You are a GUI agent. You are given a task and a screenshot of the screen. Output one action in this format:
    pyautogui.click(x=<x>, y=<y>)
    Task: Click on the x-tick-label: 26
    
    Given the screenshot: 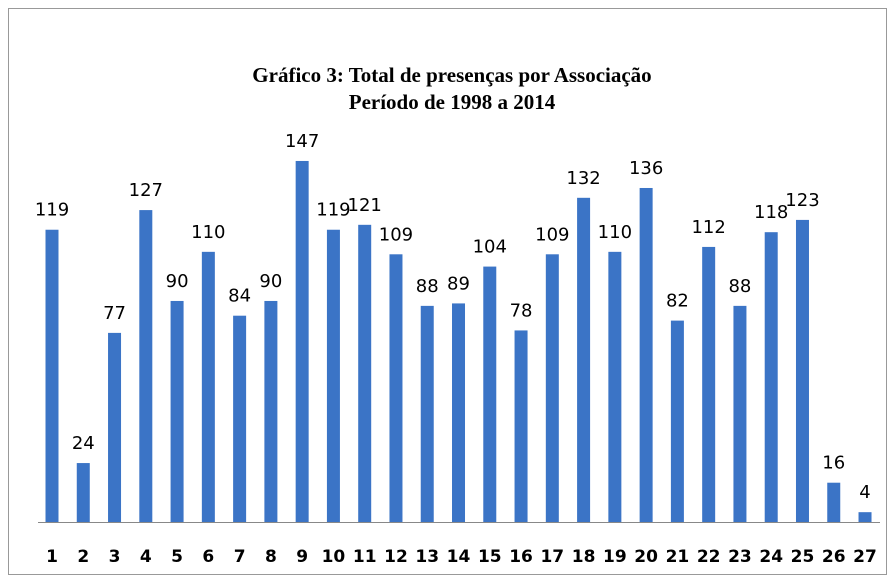 What is the action you would take?
    pyautogui.click(x=834, y=557)
    